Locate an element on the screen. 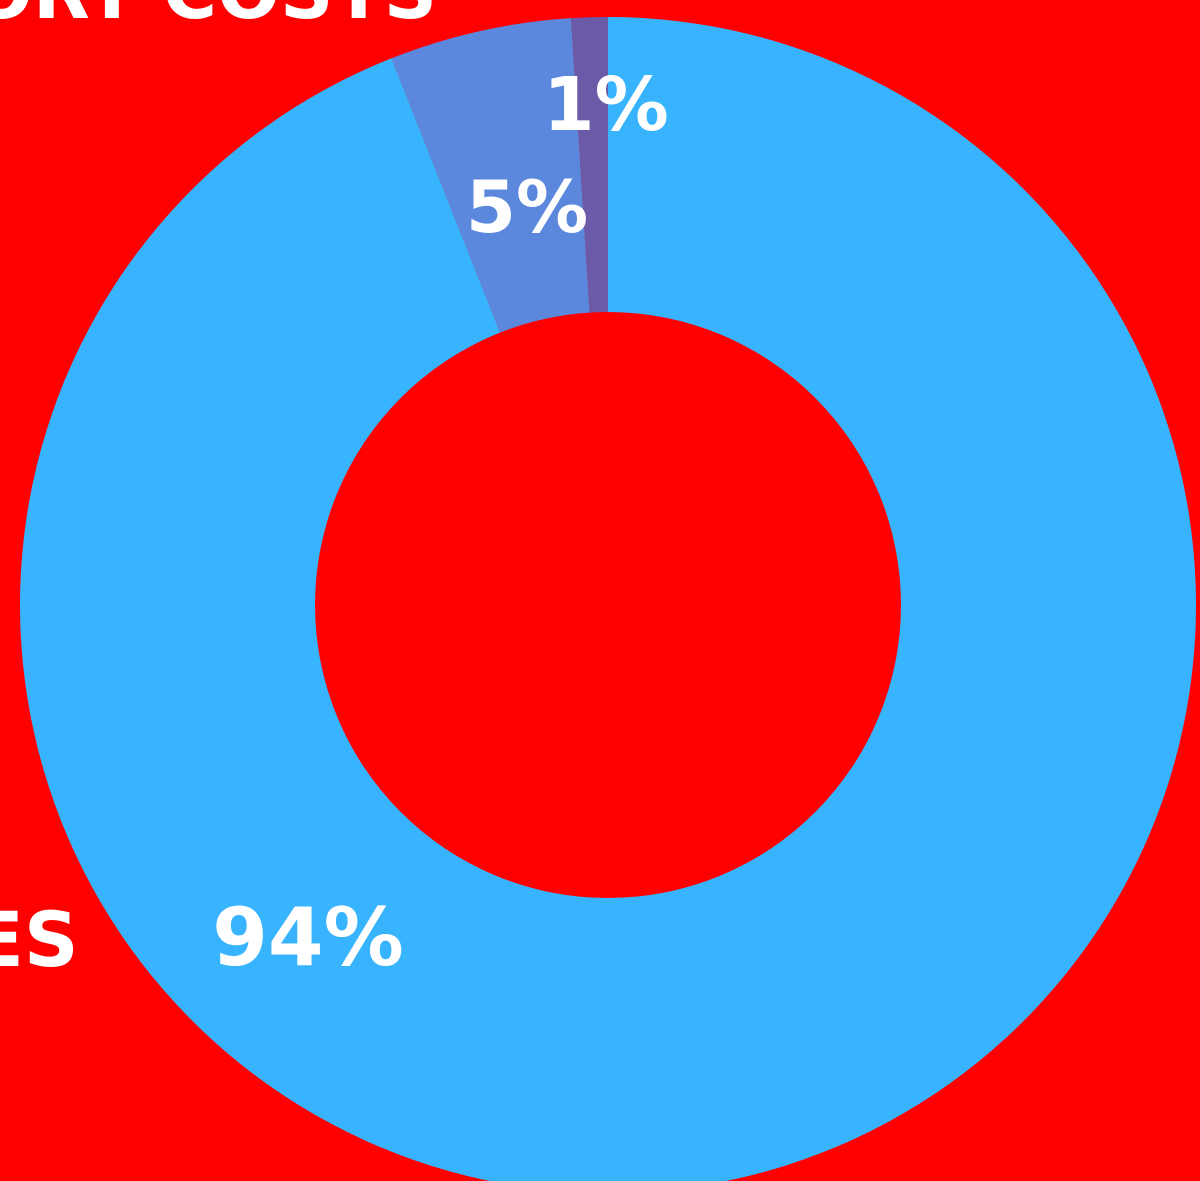 Image resolution: width=1200 pixels, height=1181 pixels. slice-label-5-percent: 5% is located at coordinates (527, 207).